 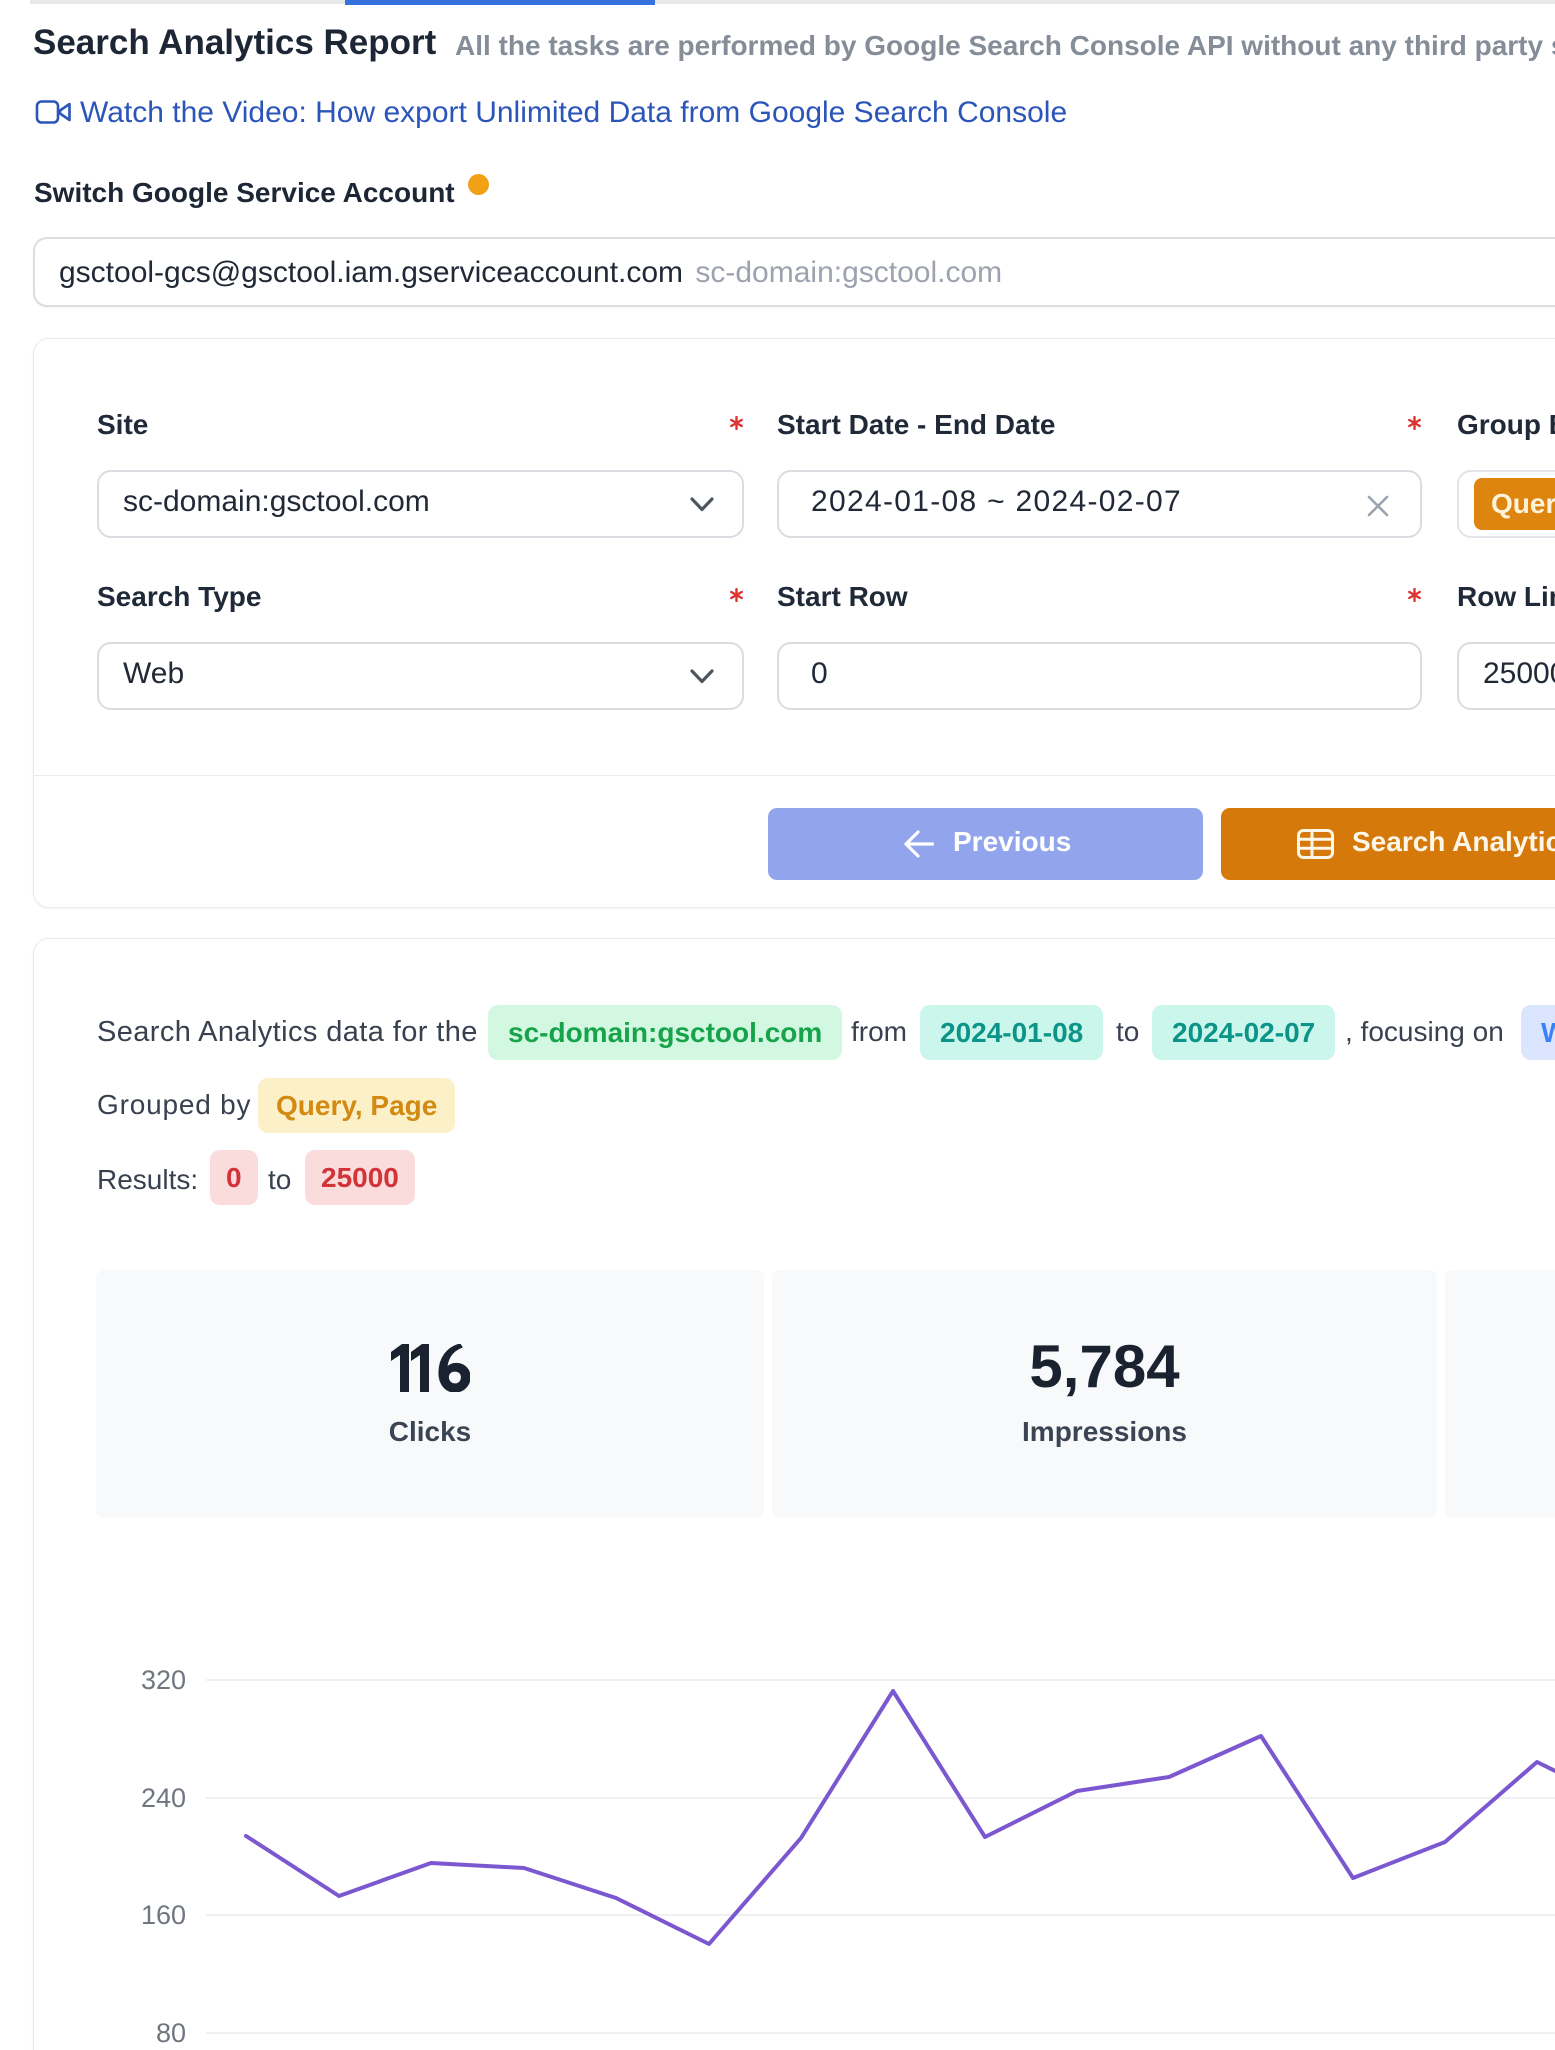 What do you see at coordinates (163, 1798) in the screenshot?
I see `svg-text: 240` at bounding box center [163, 1798].